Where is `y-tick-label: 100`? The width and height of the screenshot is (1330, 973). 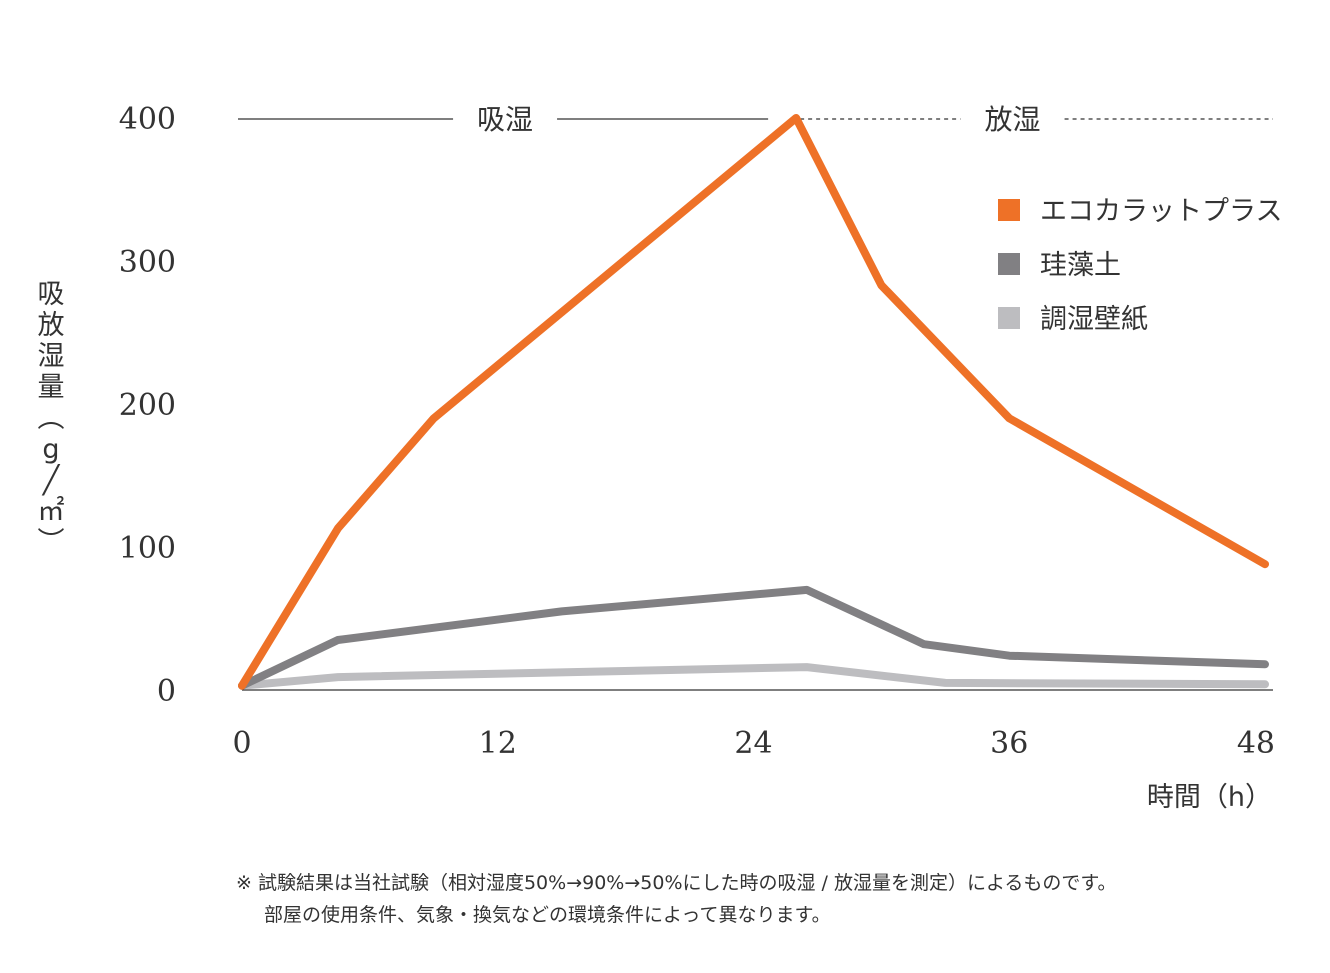 y-tick-label: 100 is located at coordinates (147, 548).